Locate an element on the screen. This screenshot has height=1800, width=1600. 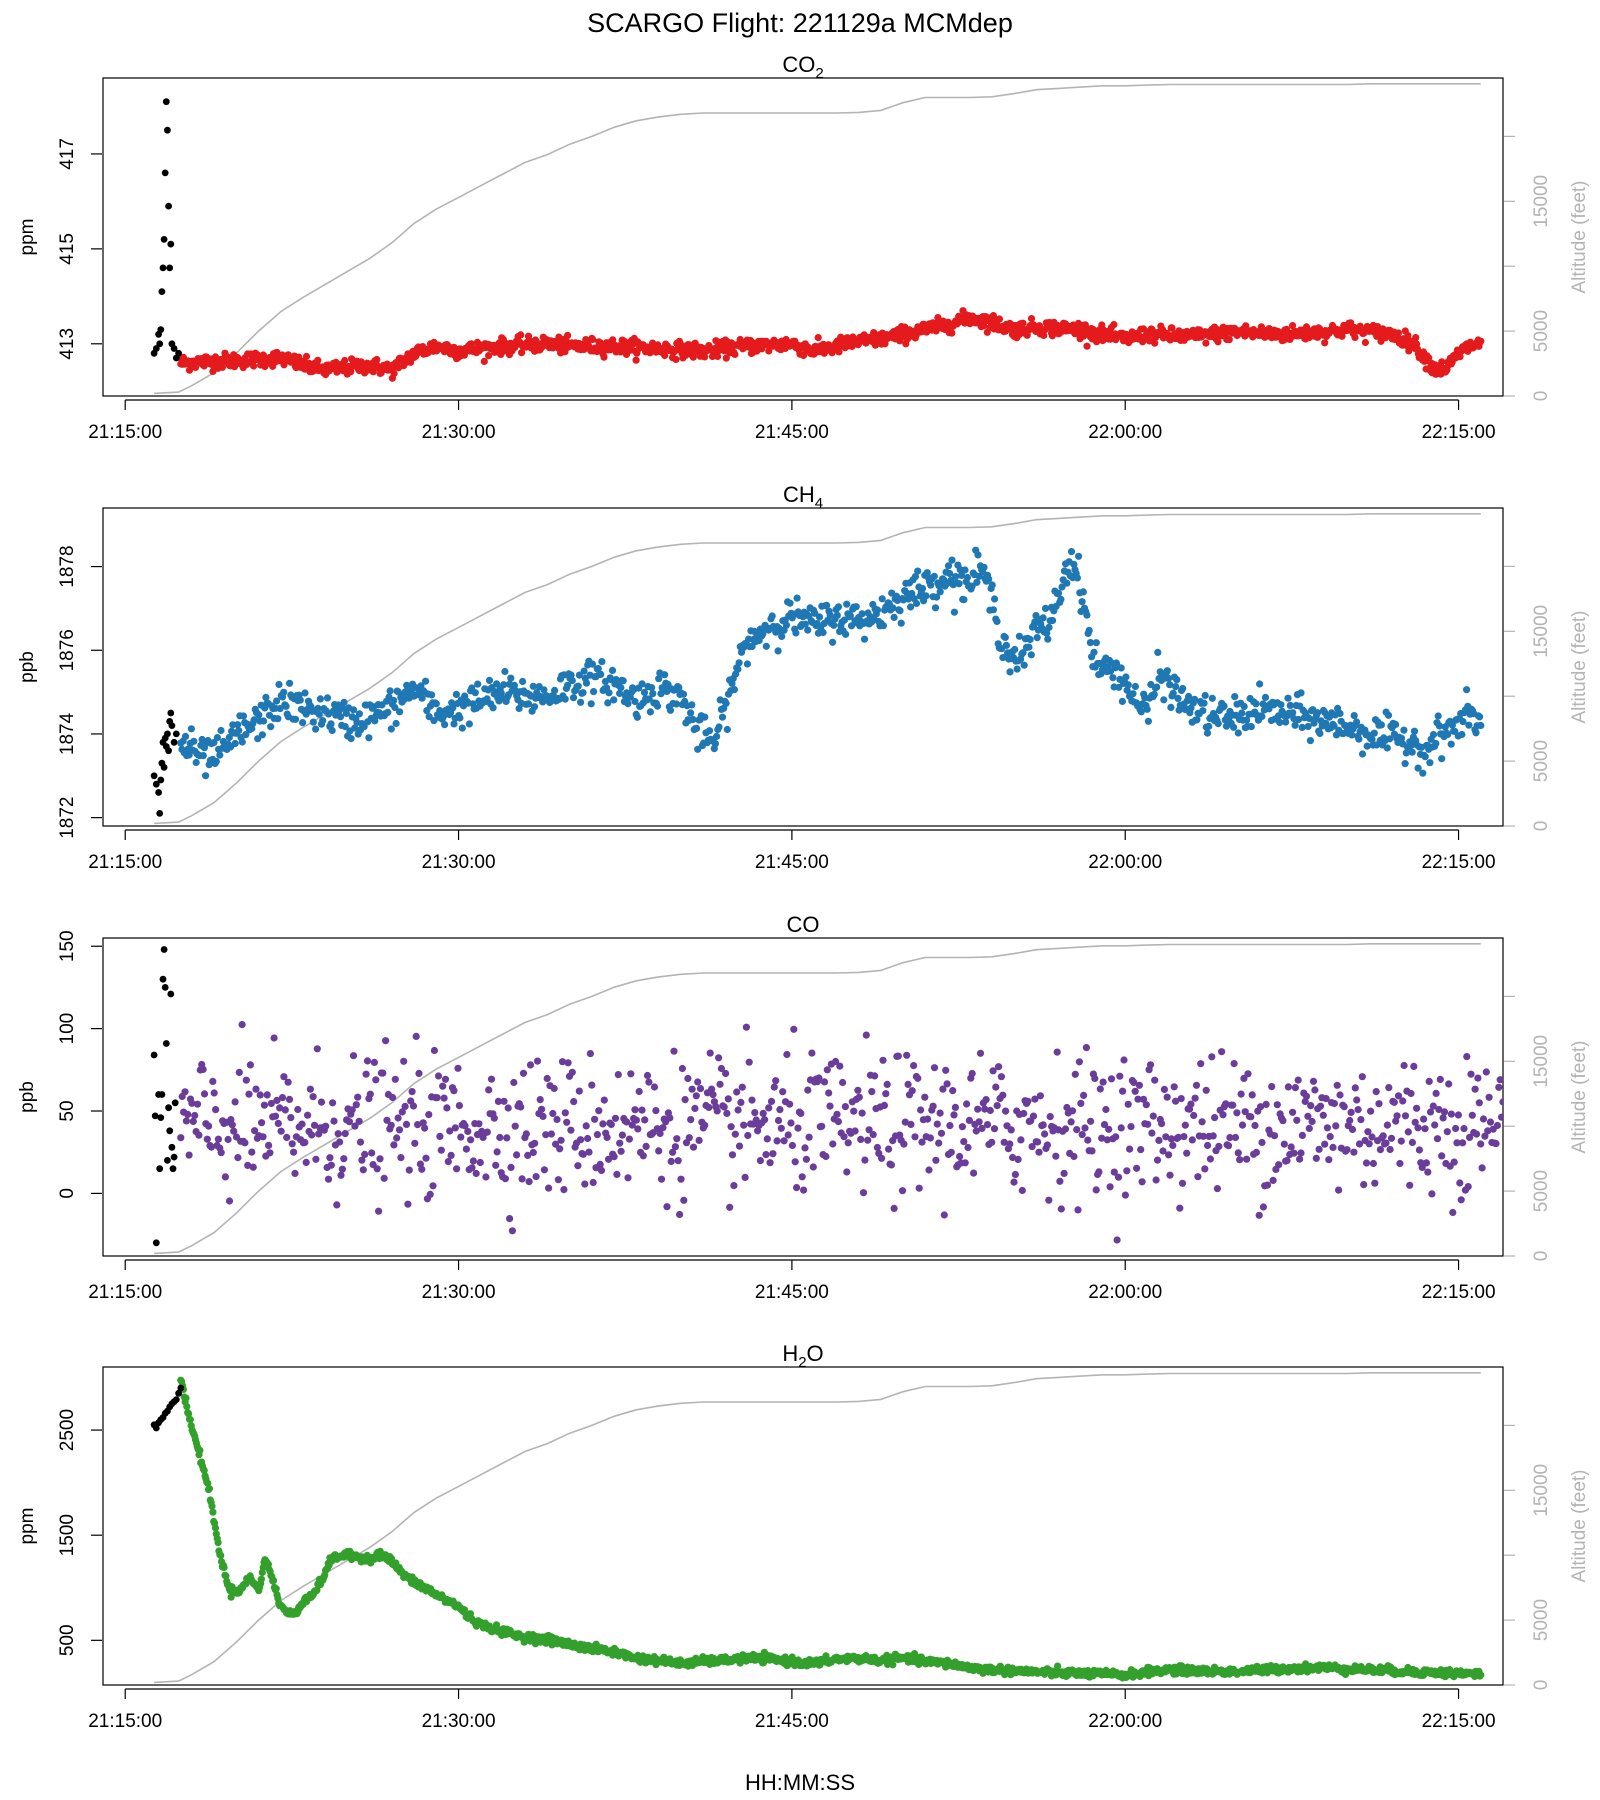
y-tick-label: 0 is located at coordinates (67, 1193).